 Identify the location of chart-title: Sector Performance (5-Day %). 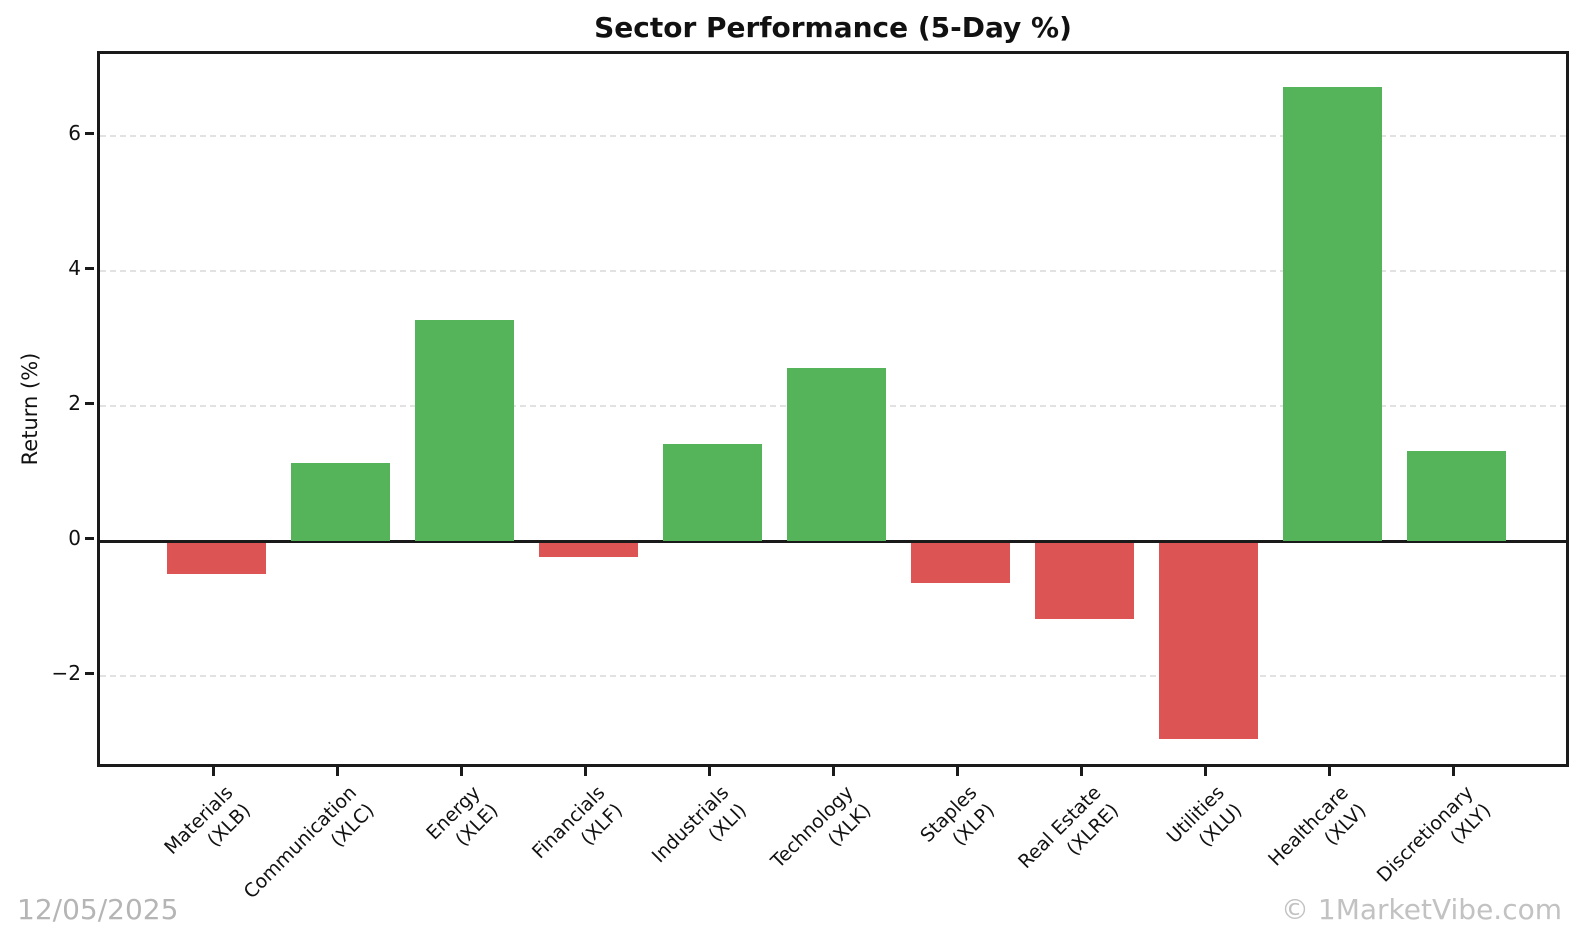
(833, 27).